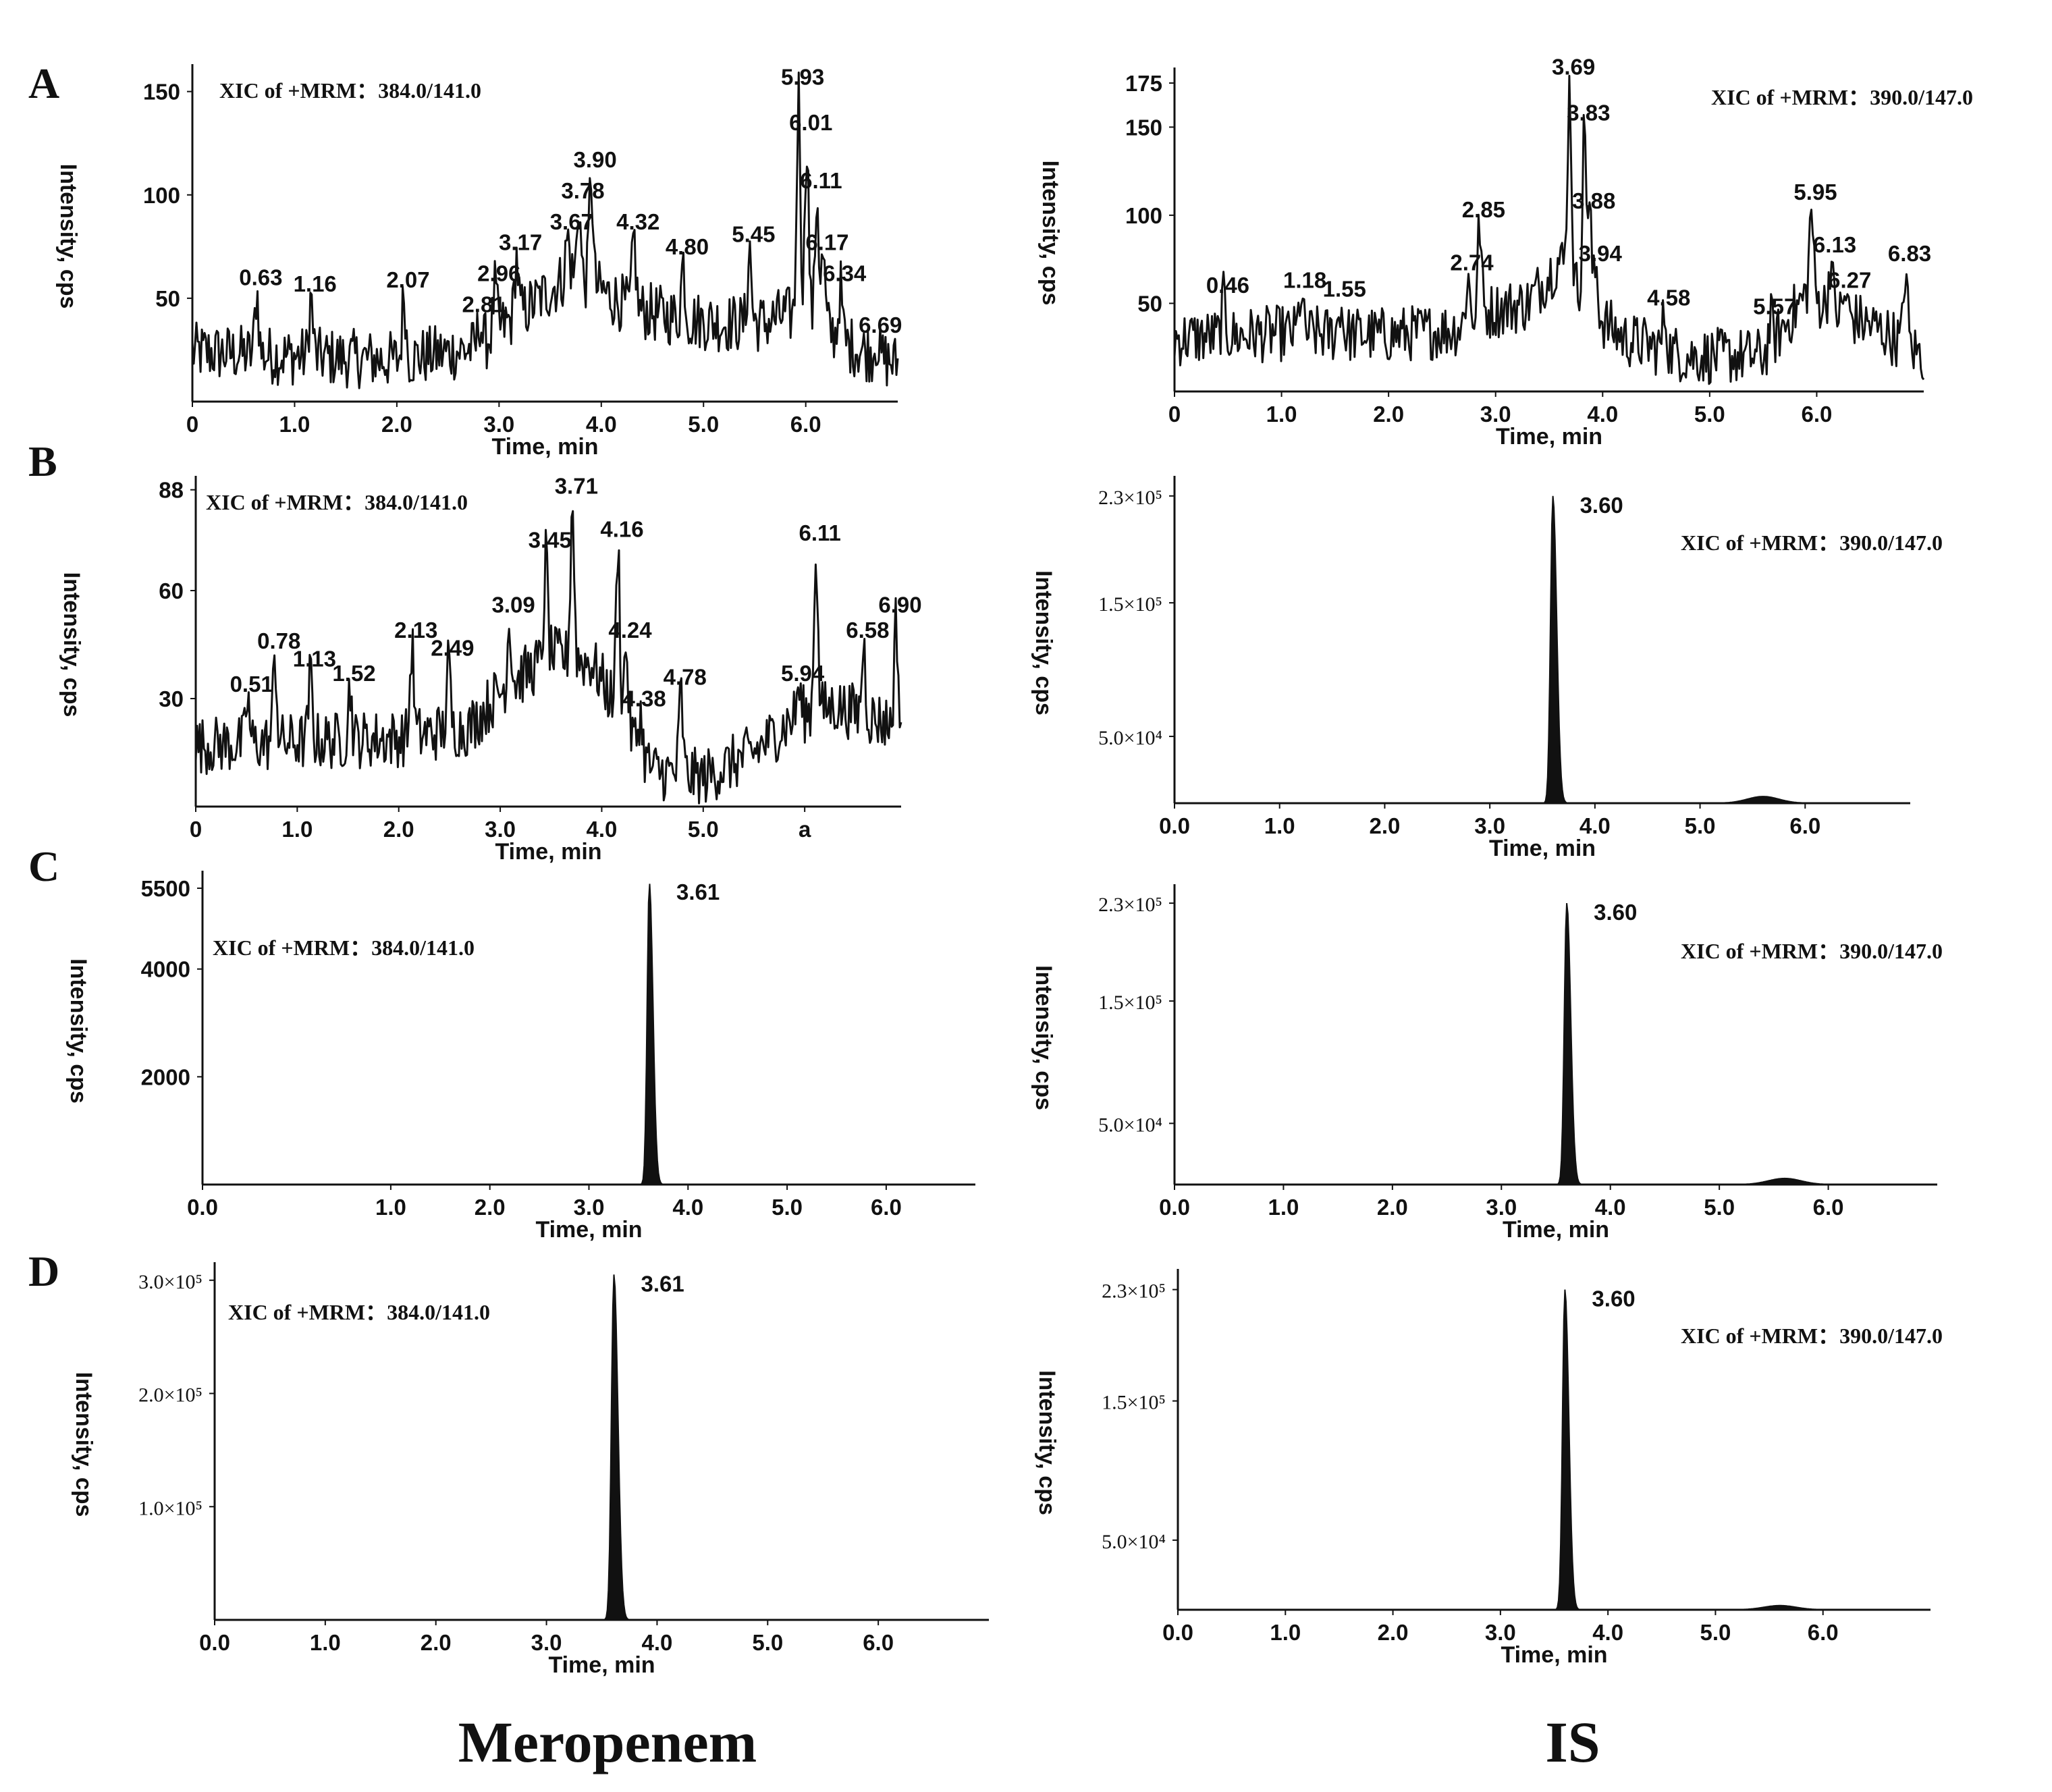 The height and width of the screenshot is (1792, 2052). Describe the element at coordinates (819, 532) in the screenshot. I see `peak-label: 6.11` at that location.